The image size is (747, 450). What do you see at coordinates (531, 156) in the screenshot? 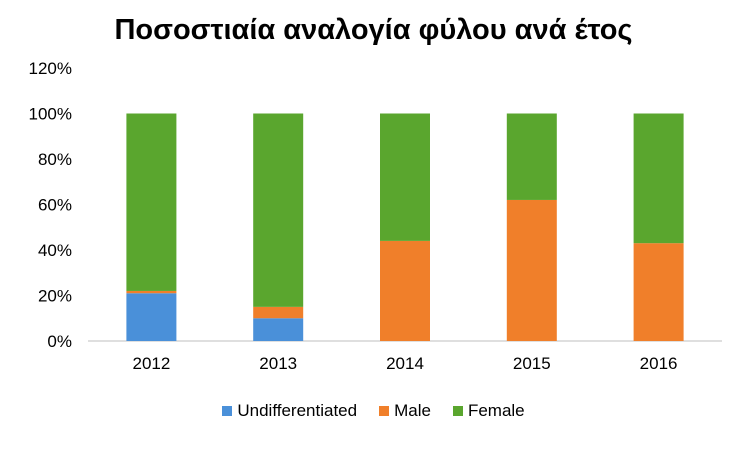
I see `bar-segment-female-2015` at bounding box center [531, 156].